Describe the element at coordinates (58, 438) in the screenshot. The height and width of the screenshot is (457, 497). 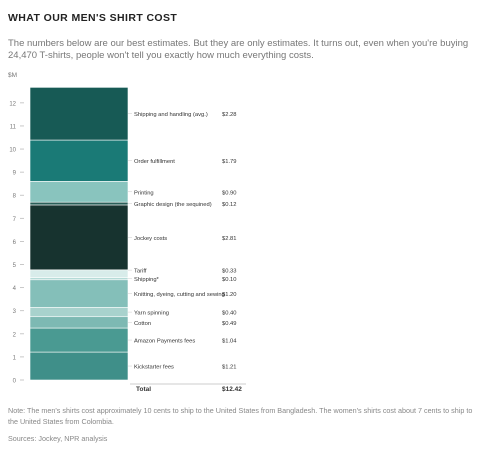
I see `chart-sources: Sources: Jockey, NPR analysis` at that location.